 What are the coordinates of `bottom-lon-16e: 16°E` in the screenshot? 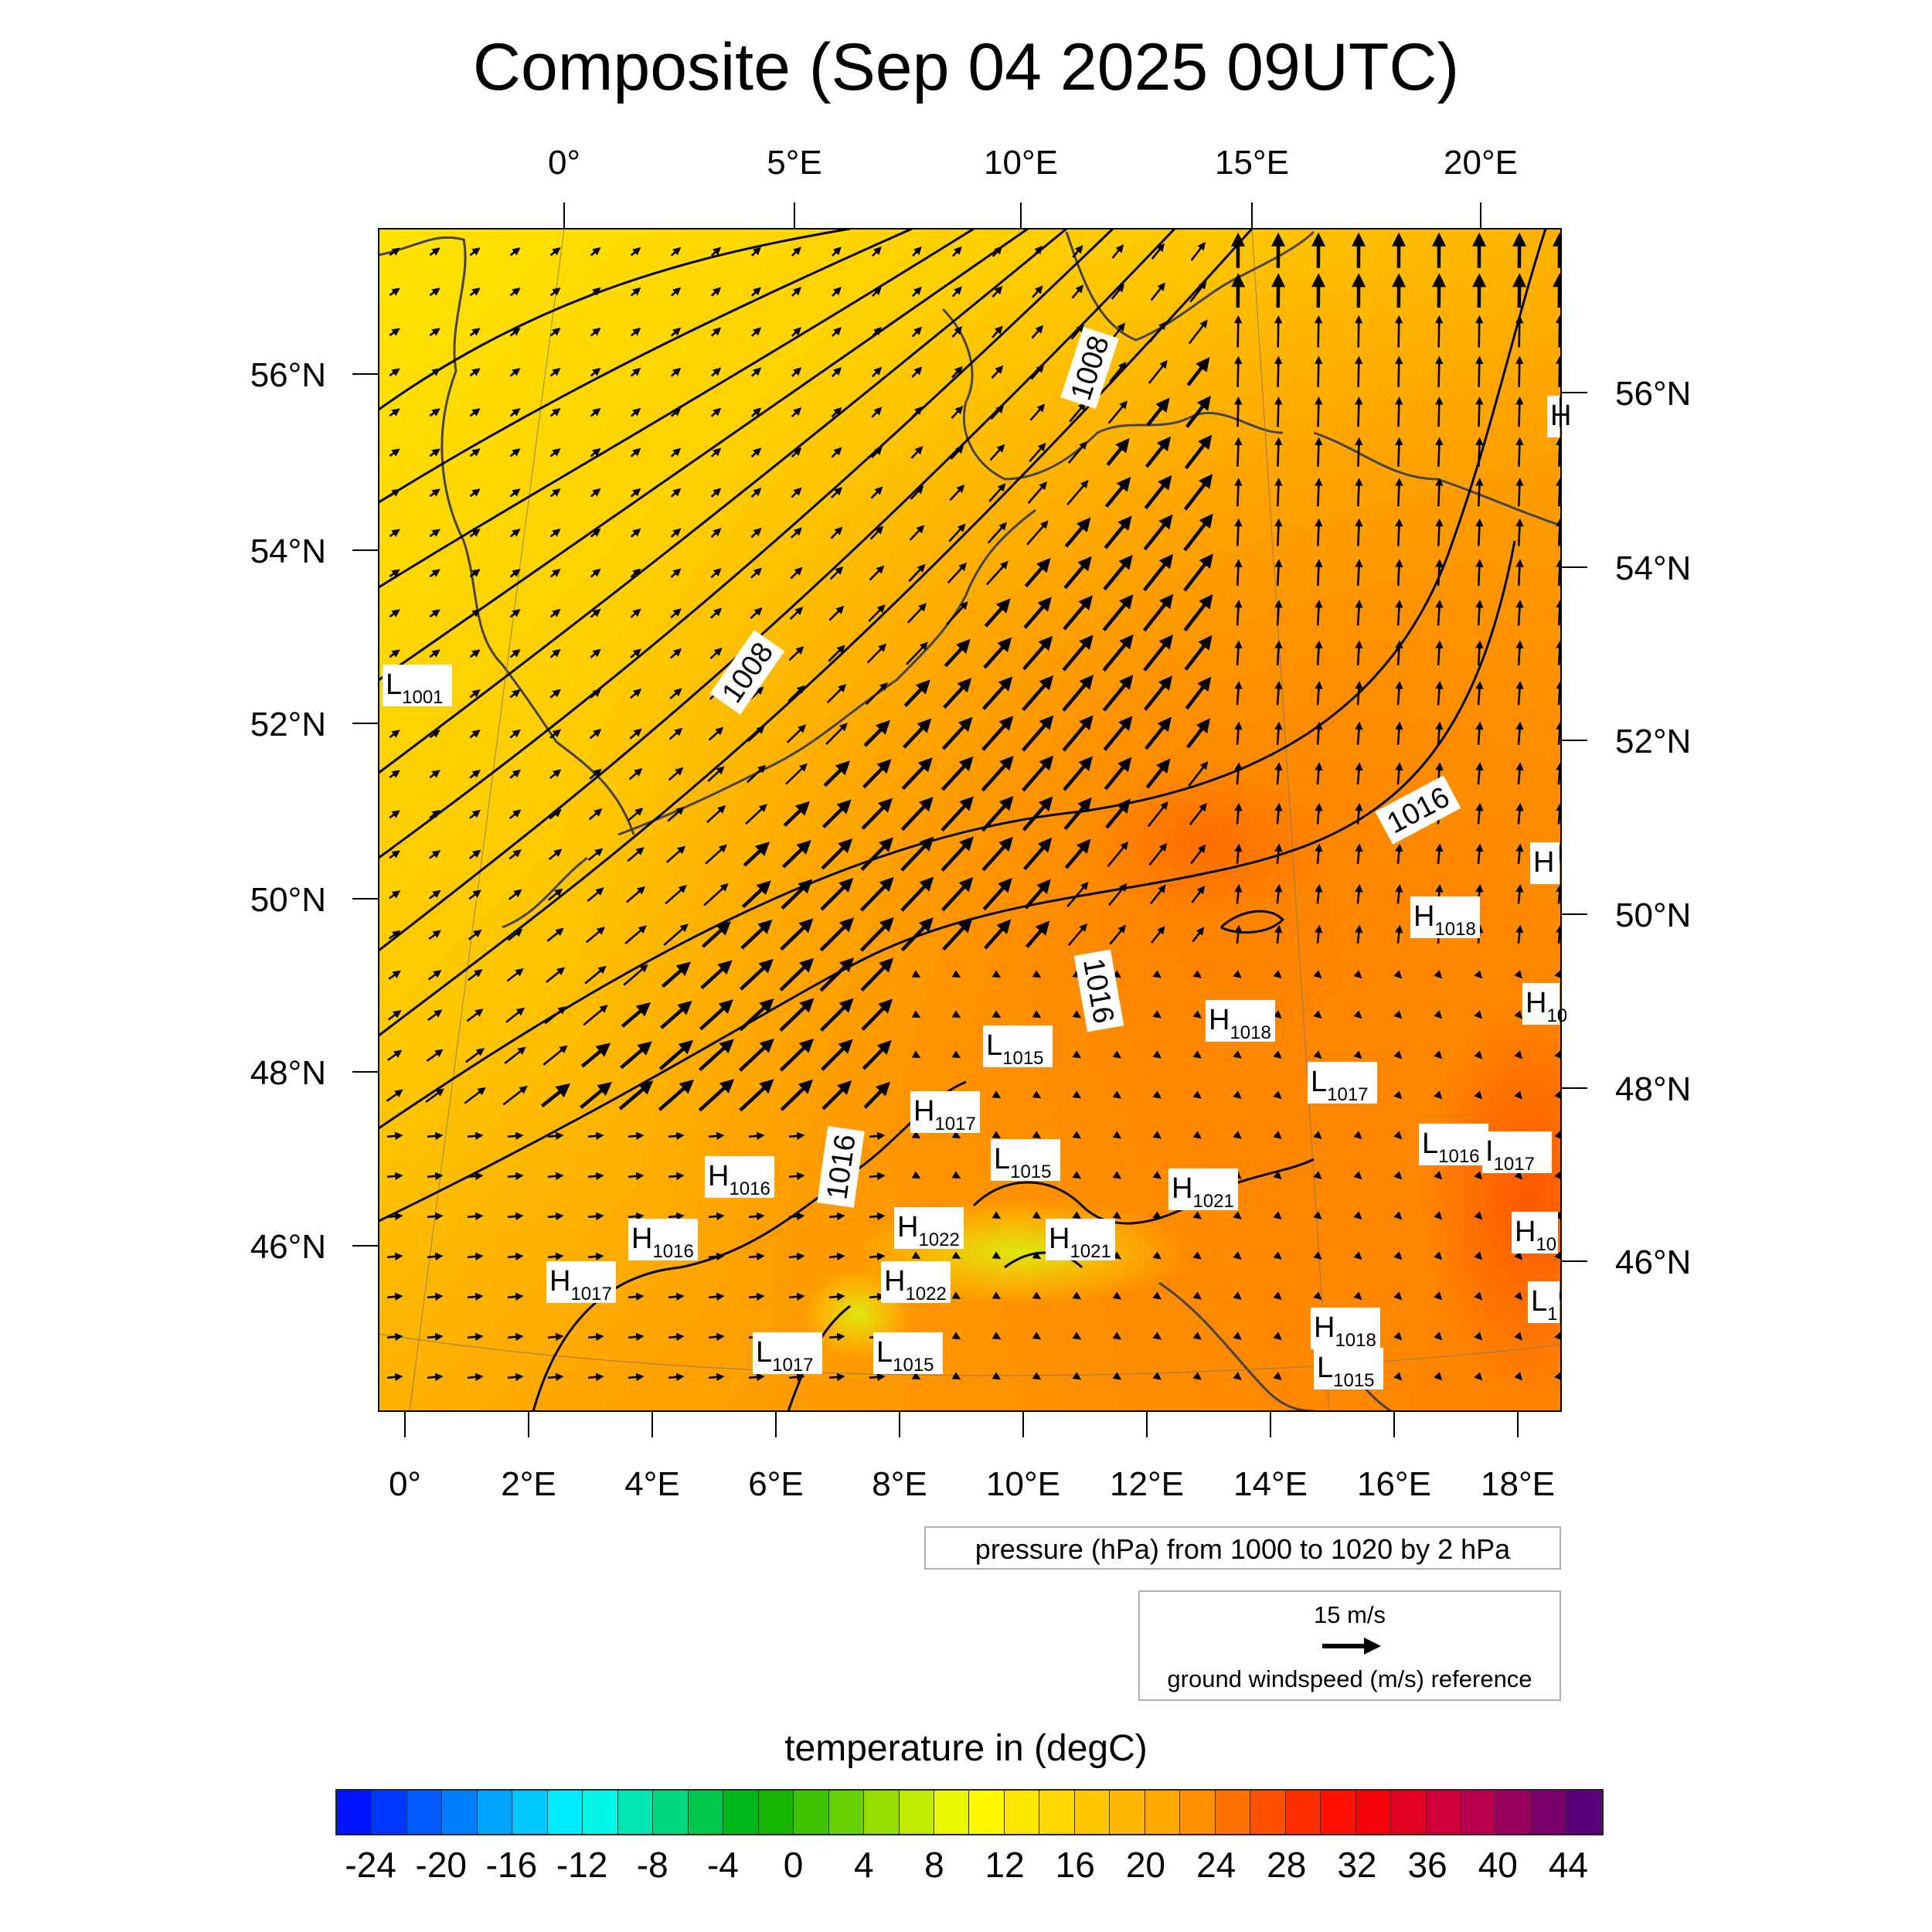 It's located at (1394, 1484).